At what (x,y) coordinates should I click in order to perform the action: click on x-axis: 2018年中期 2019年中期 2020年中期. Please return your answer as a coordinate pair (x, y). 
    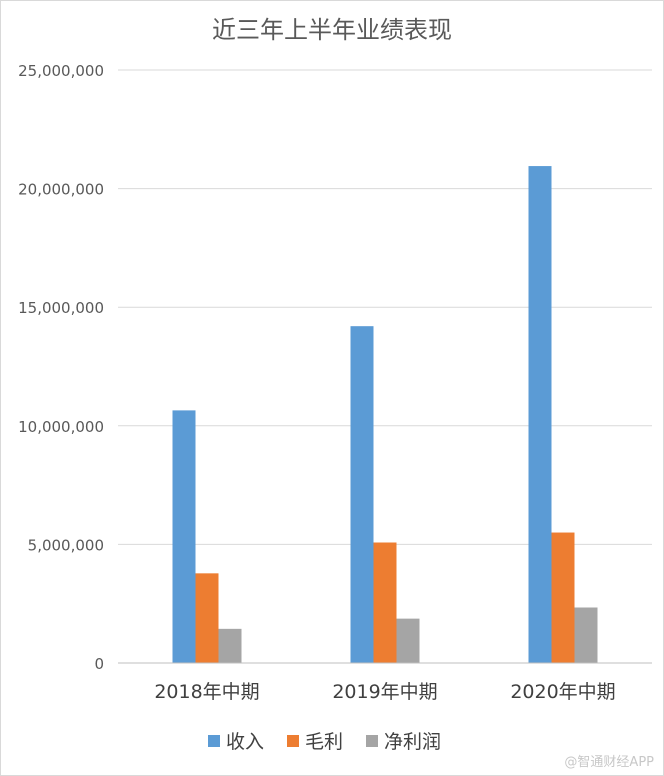
    Looking at the image, I should click on (385, 682).